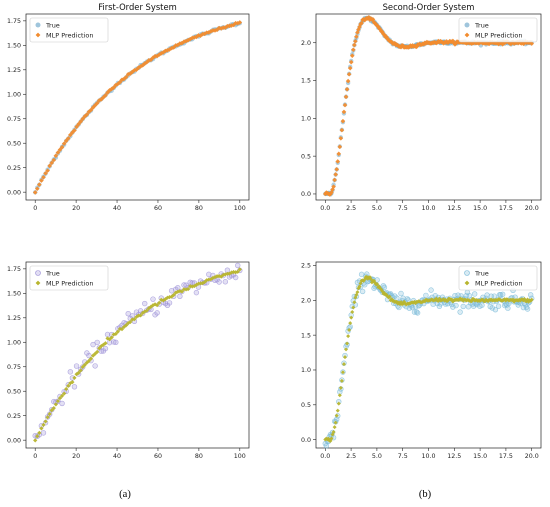  Describe the element at coordinates (506, 456) in the screenshot. I see `x-tick-label: 17.5` at that location.